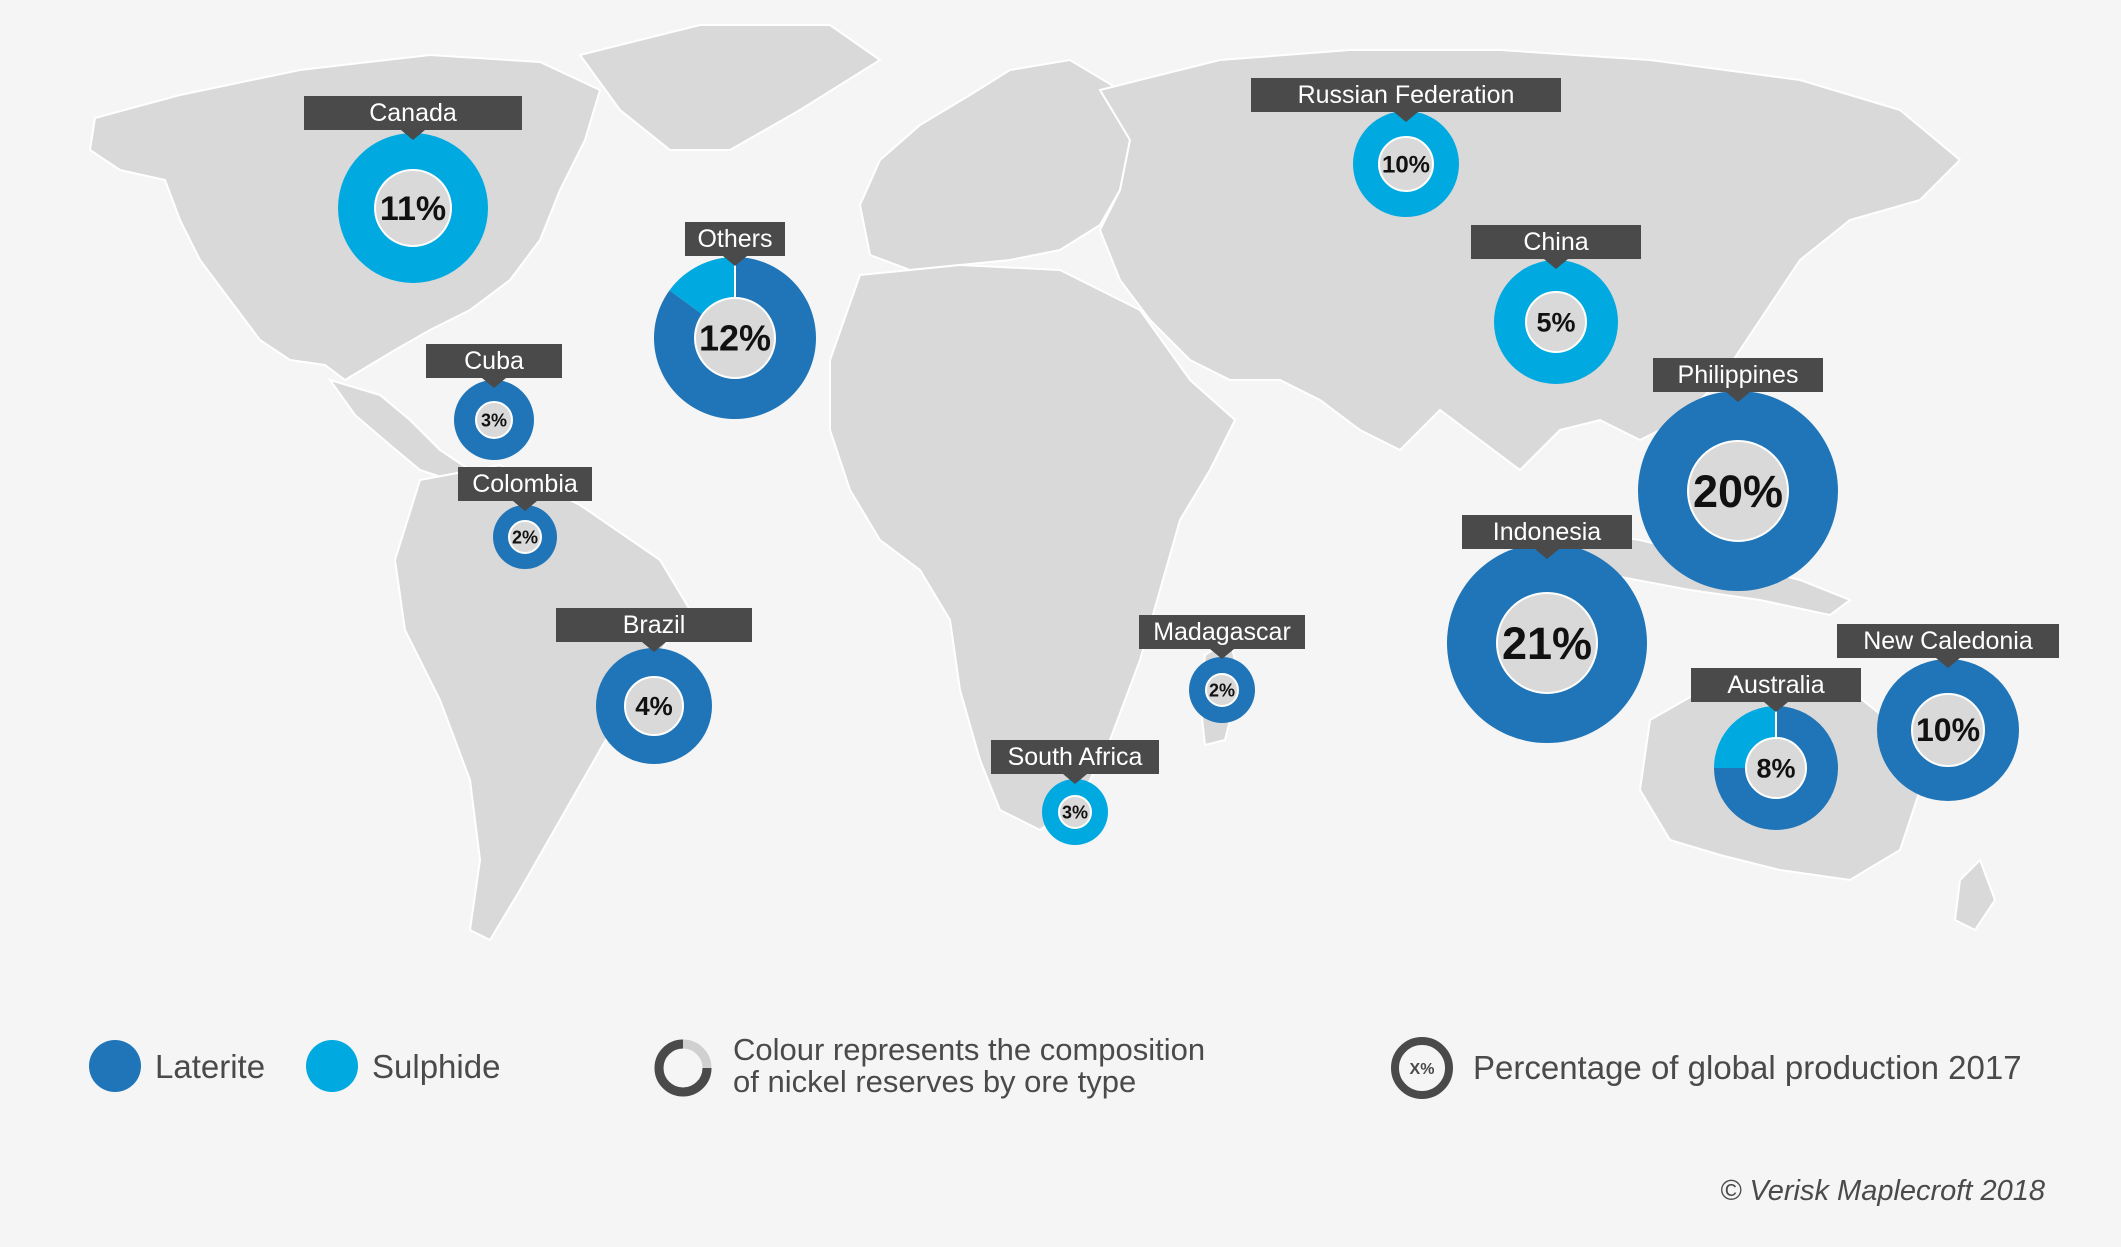  I want to click on donut-center-others, so click(735, 338).